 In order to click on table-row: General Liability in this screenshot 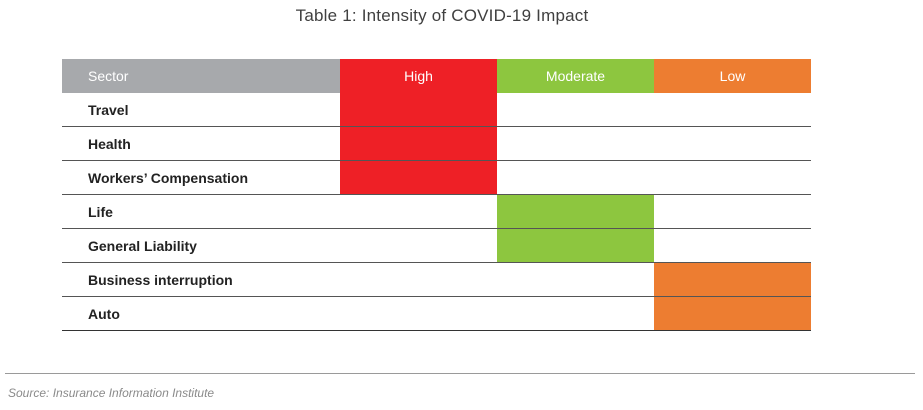, I will do `click(436, 245)`.